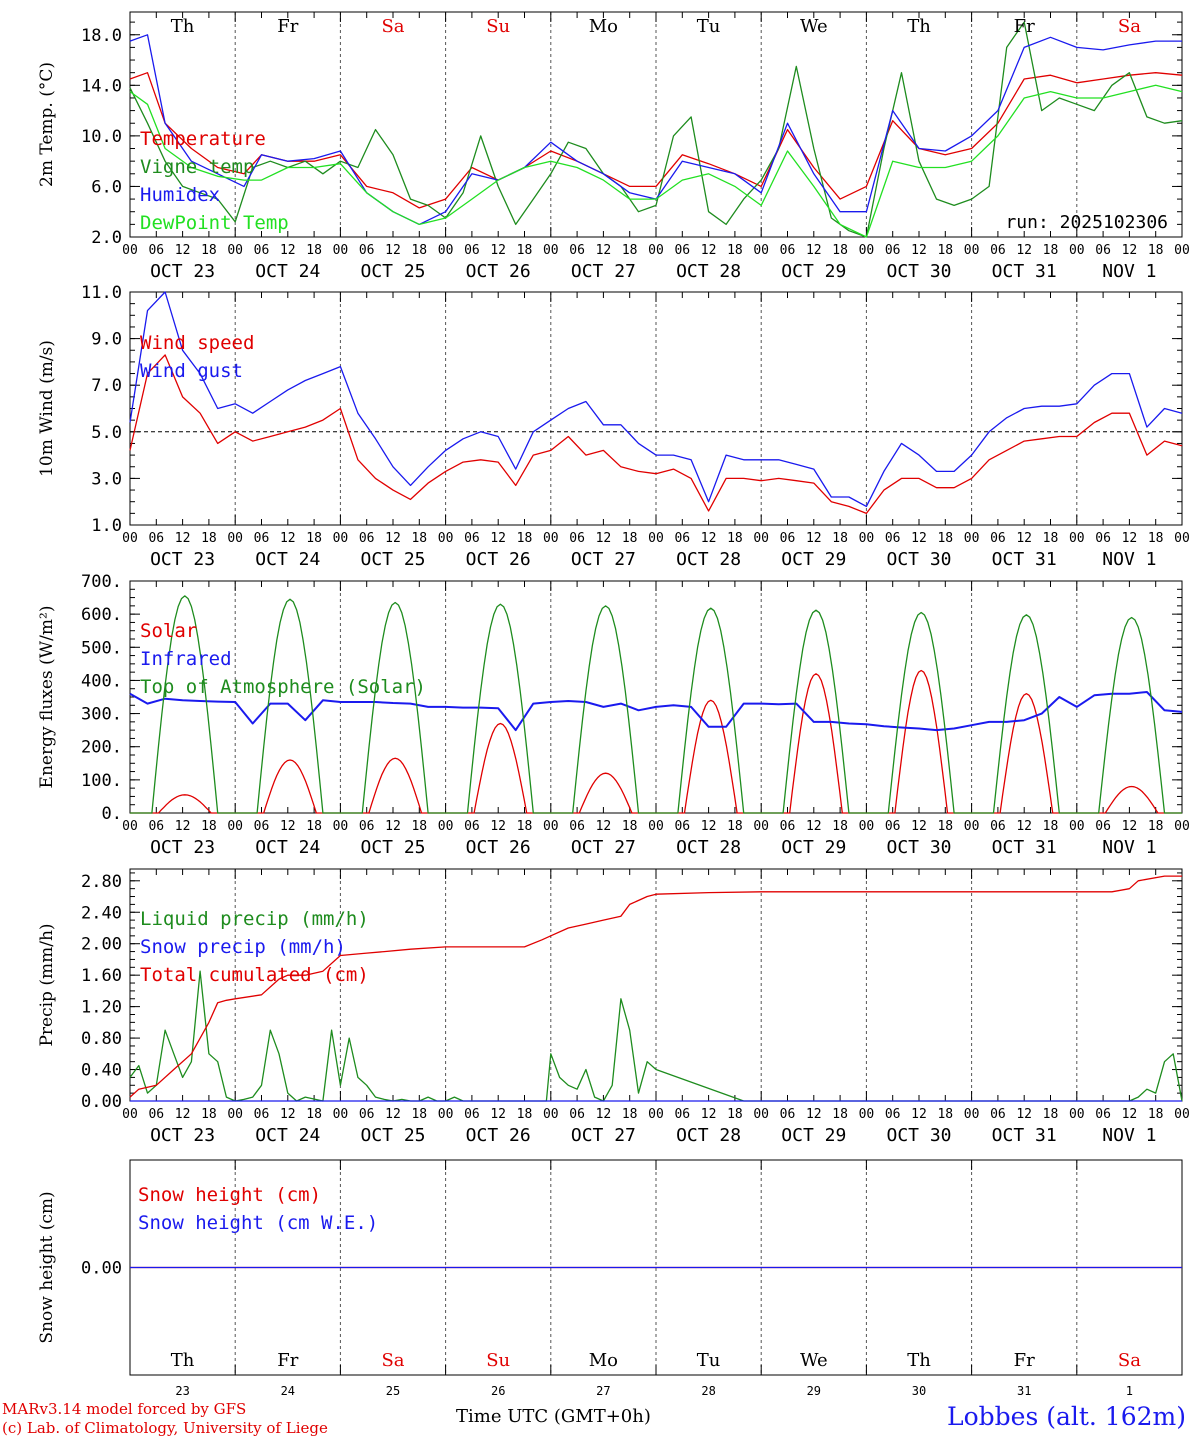  Describe the element at coordinates (112, 814) in the screenshot. I see `ytick-label: 0.` at that location.